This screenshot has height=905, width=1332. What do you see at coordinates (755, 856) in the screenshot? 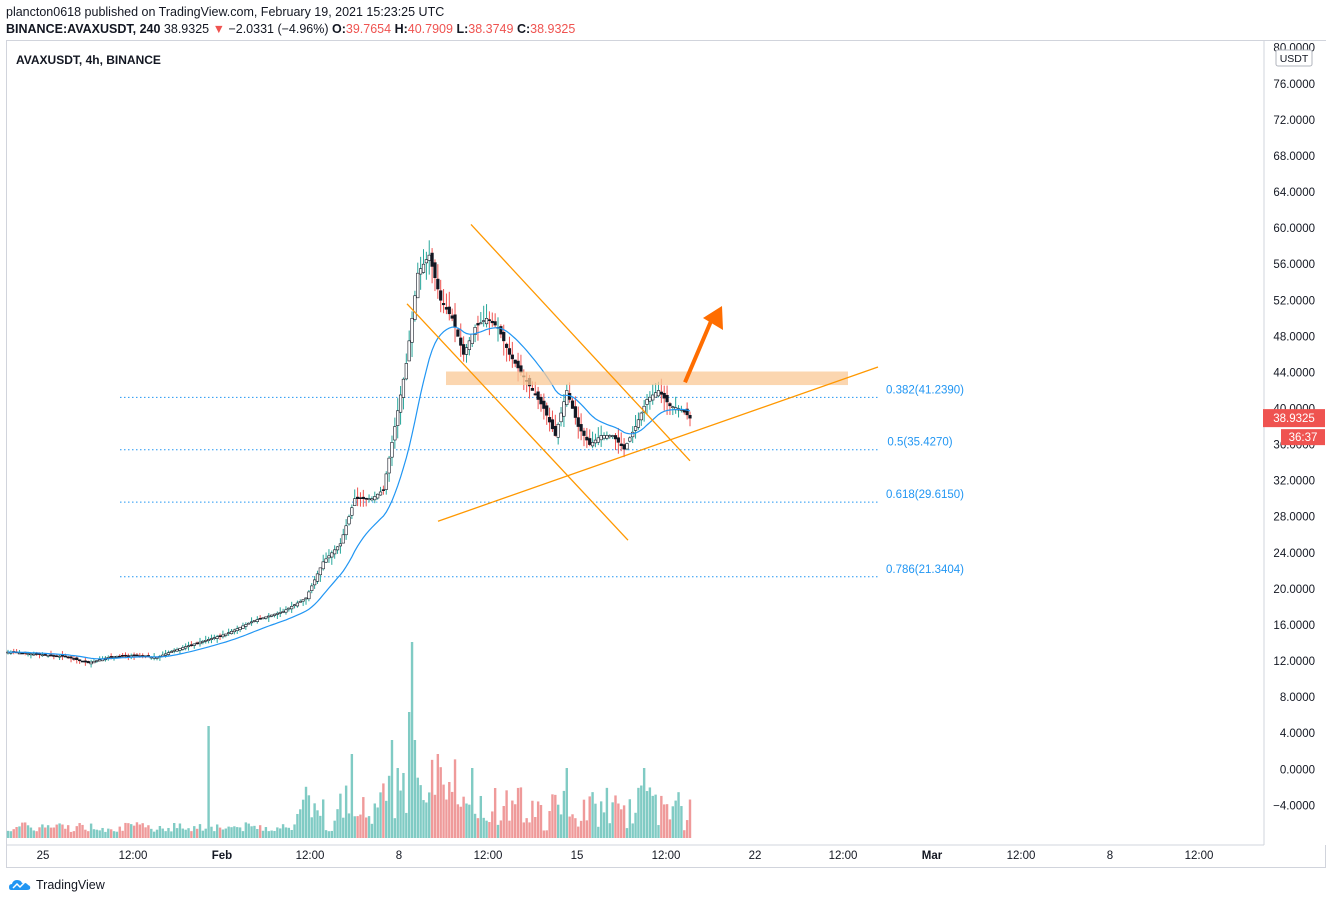
I see `time-tick-label: 22` at bounding box center [755, 856].